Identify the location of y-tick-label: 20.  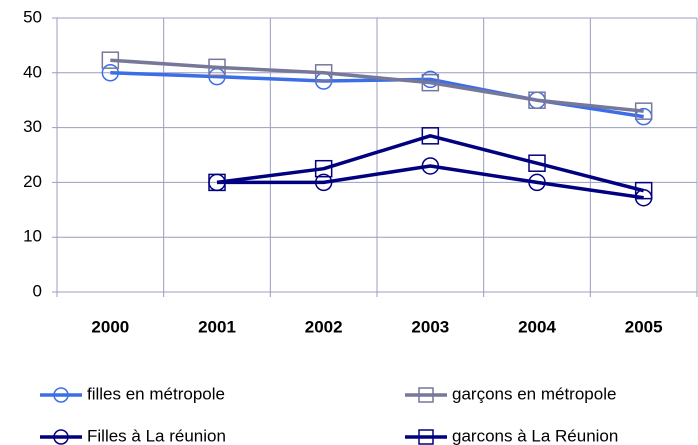
(32, 181).